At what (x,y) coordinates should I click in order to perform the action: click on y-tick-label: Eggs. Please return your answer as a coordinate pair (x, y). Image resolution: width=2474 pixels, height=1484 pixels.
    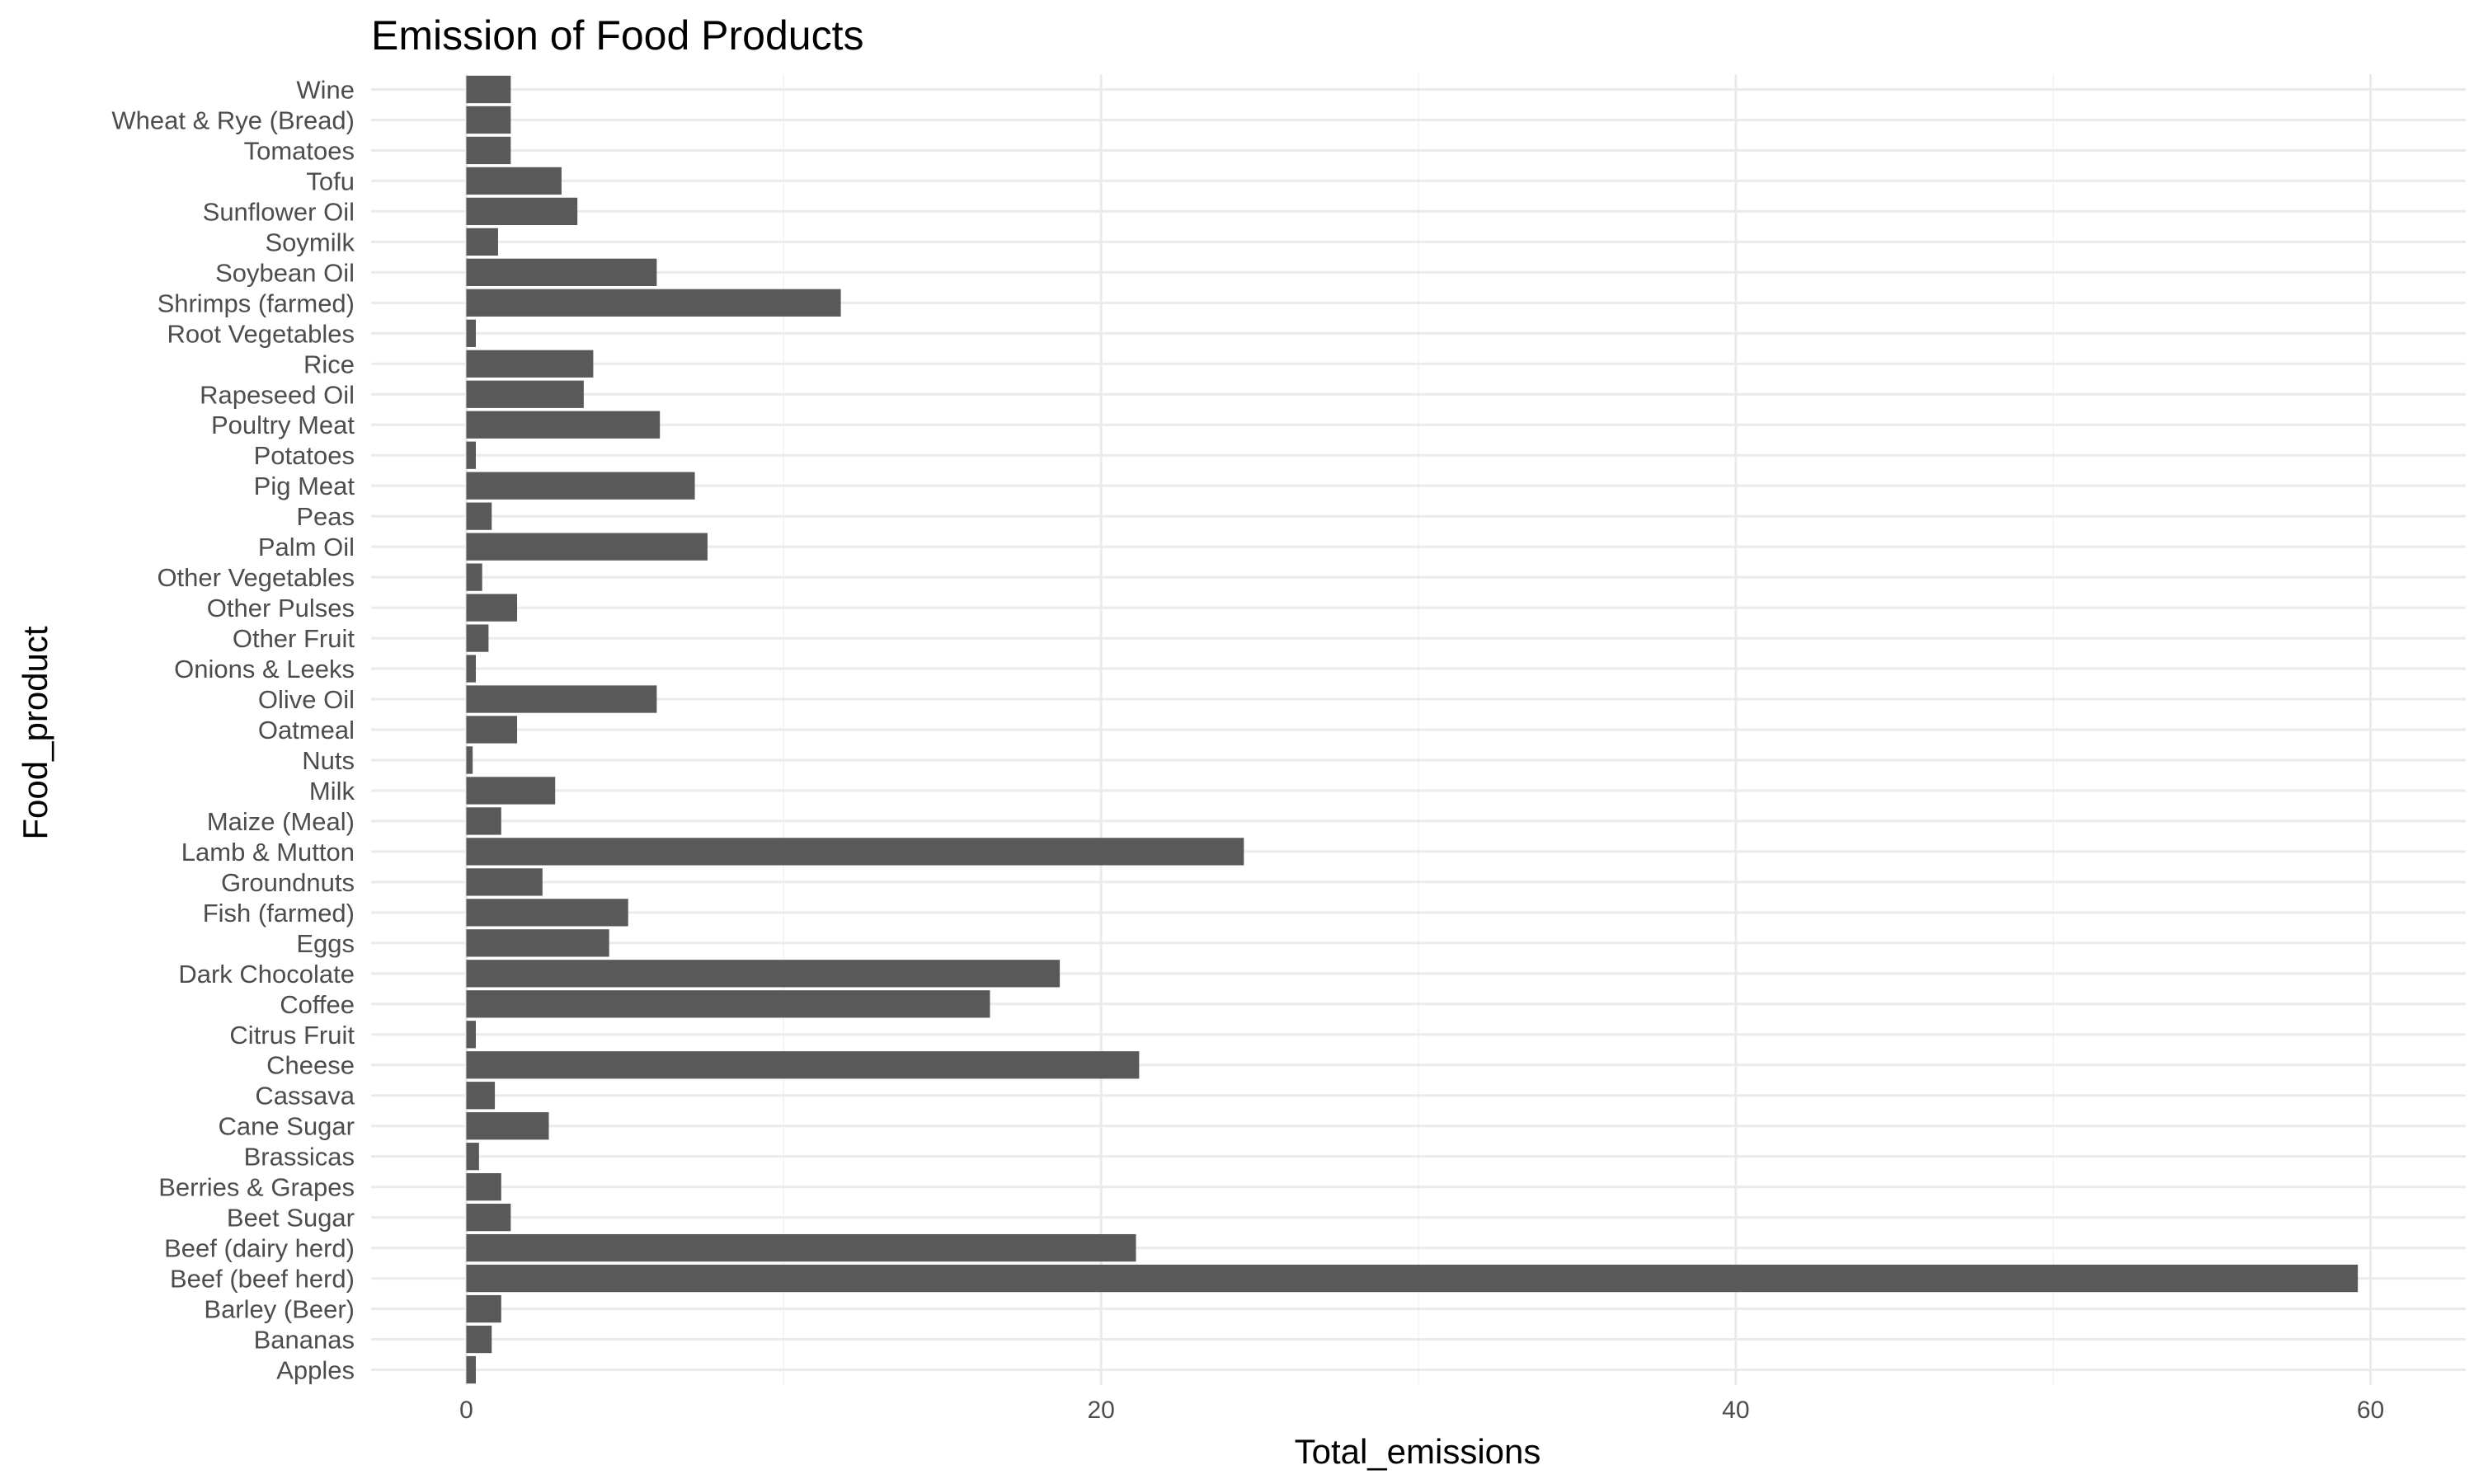
    Looking at the image, I should click on (325, 943).